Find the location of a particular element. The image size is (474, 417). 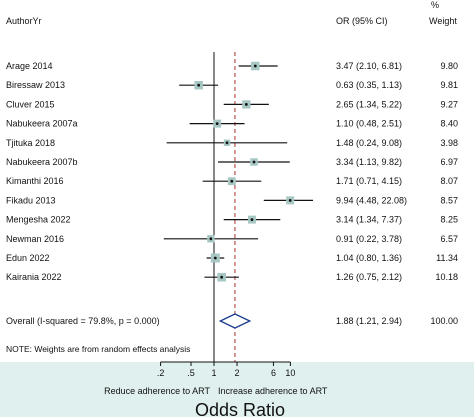

overall-or-ci-value: 1.88 (1.21, 2.94) is located at coordinates (369, 321).